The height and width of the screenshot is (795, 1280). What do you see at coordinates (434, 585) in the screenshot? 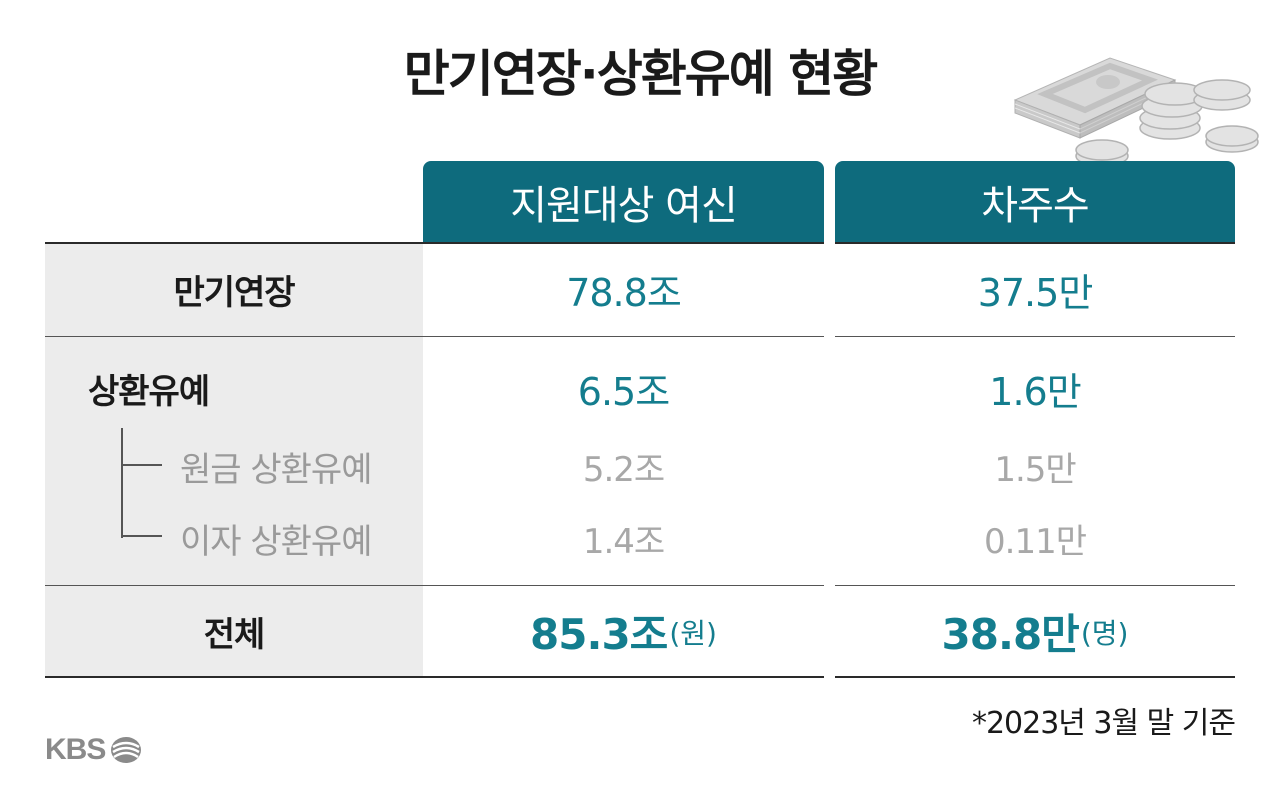
I see `divider-row2` at bounding box center [434, 585].